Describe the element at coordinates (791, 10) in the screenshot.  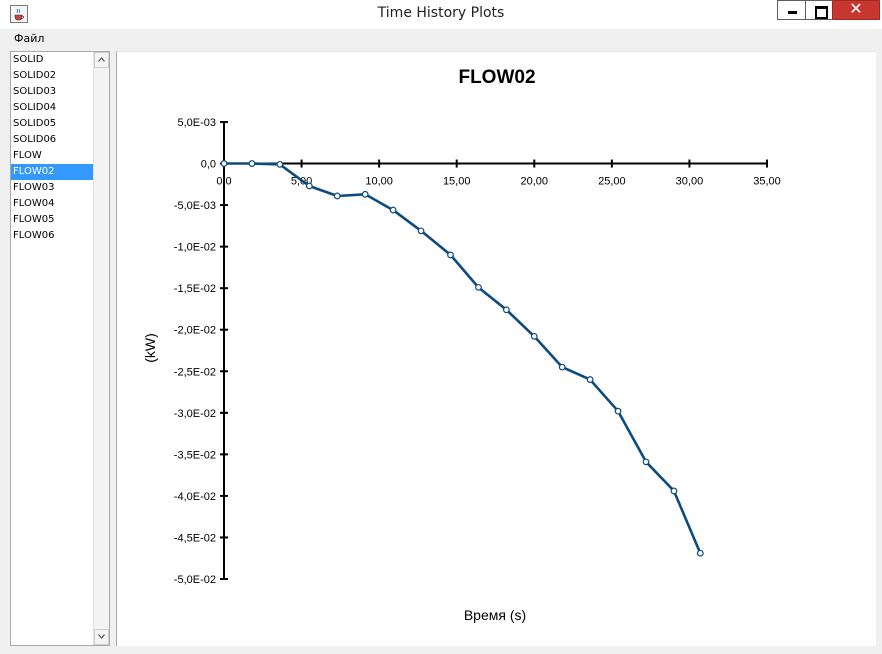
I see `minimize-button` at that location.